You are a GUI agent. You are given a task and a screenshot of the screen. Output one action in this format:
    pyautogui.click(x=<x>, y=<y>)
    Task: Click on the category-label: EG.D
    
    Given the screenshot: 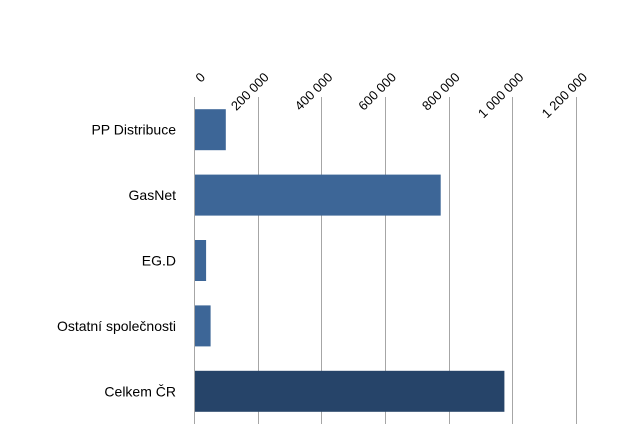 What is the action you would take?
    pyautogui.click(x=159, y=261)
    